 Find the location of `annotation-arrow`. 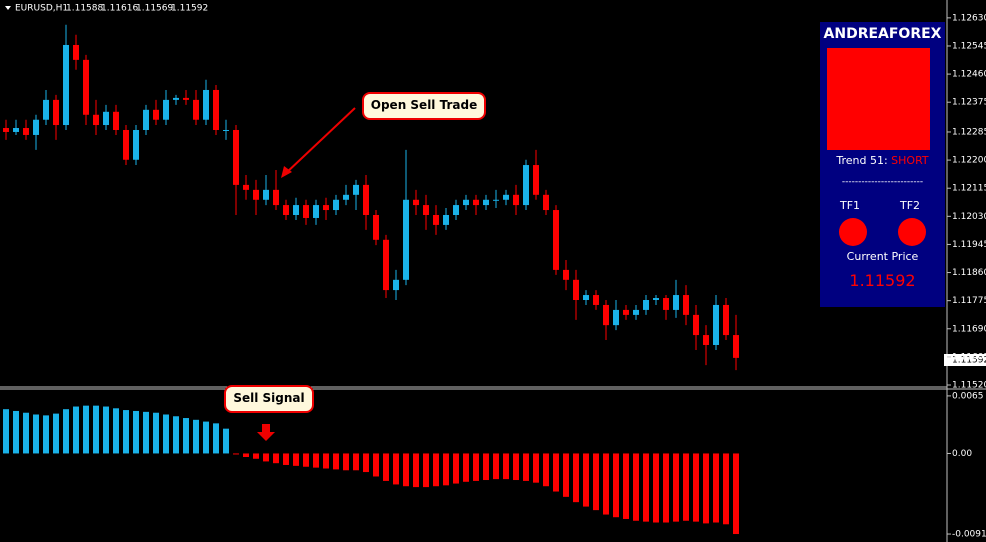

annotation-arrow is located at coordinates (320, 141).